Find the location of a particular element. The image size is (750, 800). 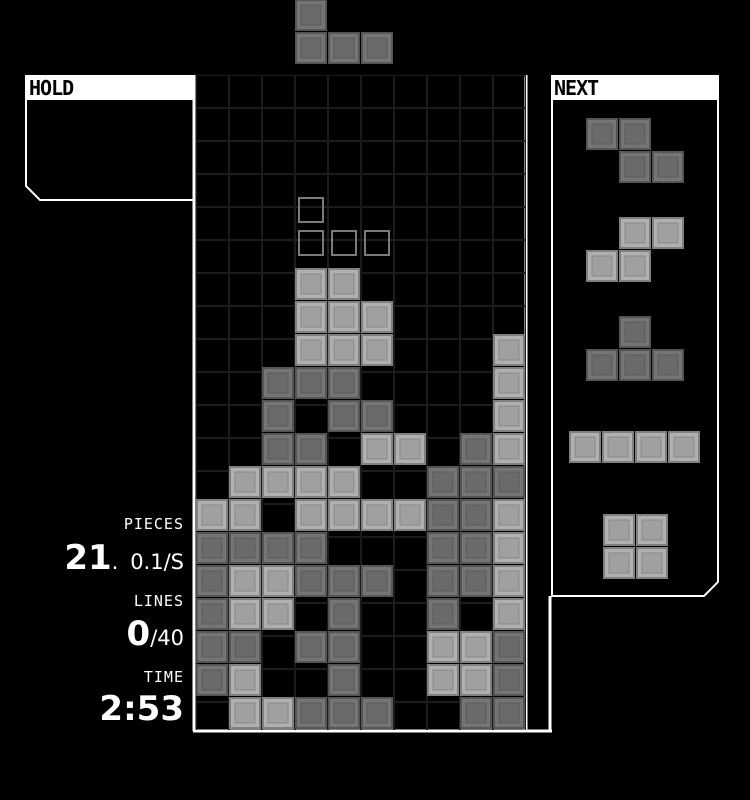

next-queue is located at coordinates (634, 348).